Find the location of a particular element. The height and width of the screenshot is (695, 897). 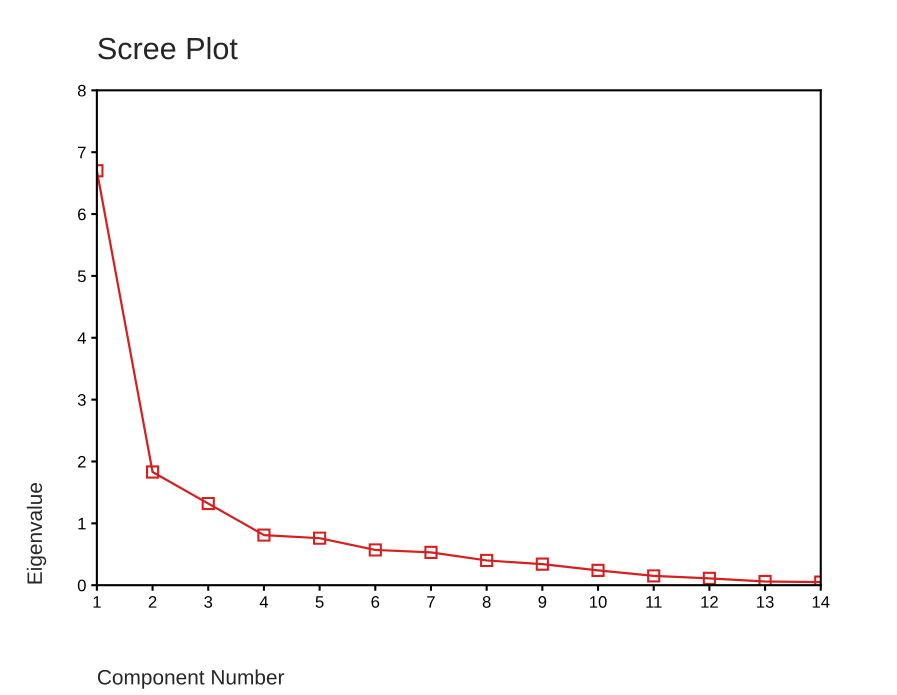

y-tick-label: 3 is located at coordinates (82, 400).